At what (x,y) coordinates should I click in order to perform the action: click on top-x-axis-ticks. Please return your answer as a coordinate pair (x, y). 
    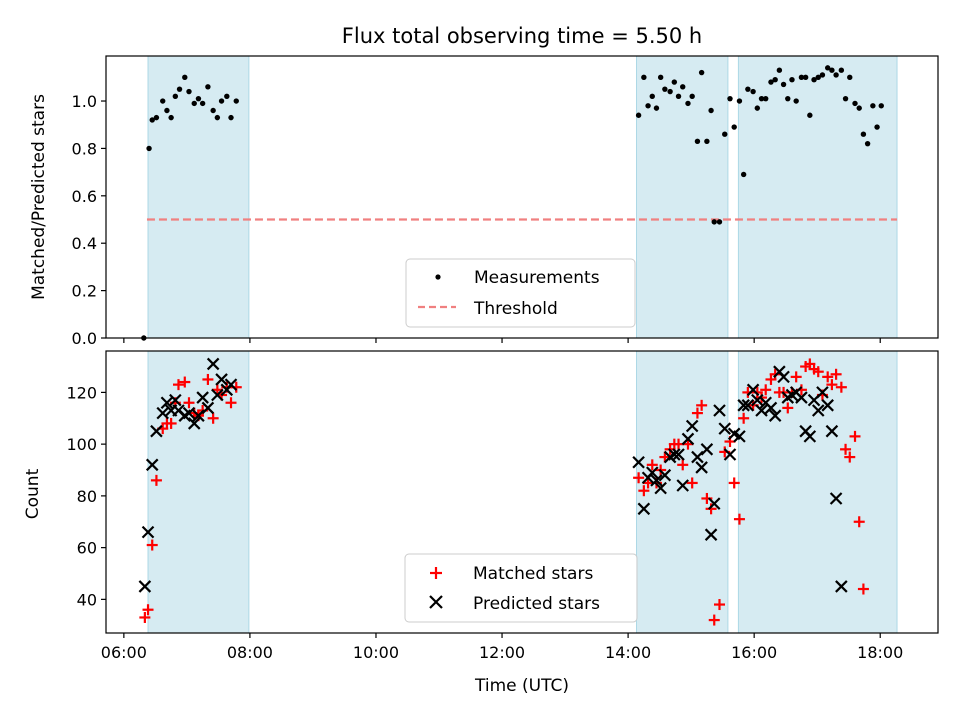
    Looking at the image, I should click on (502, 340).